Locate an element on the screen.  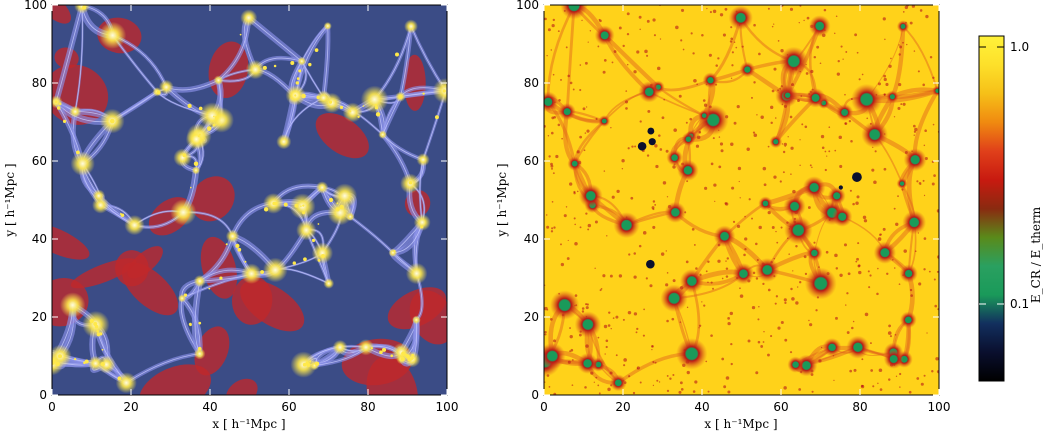
y-tick-label: 100 is located at coordinates (35, 6).